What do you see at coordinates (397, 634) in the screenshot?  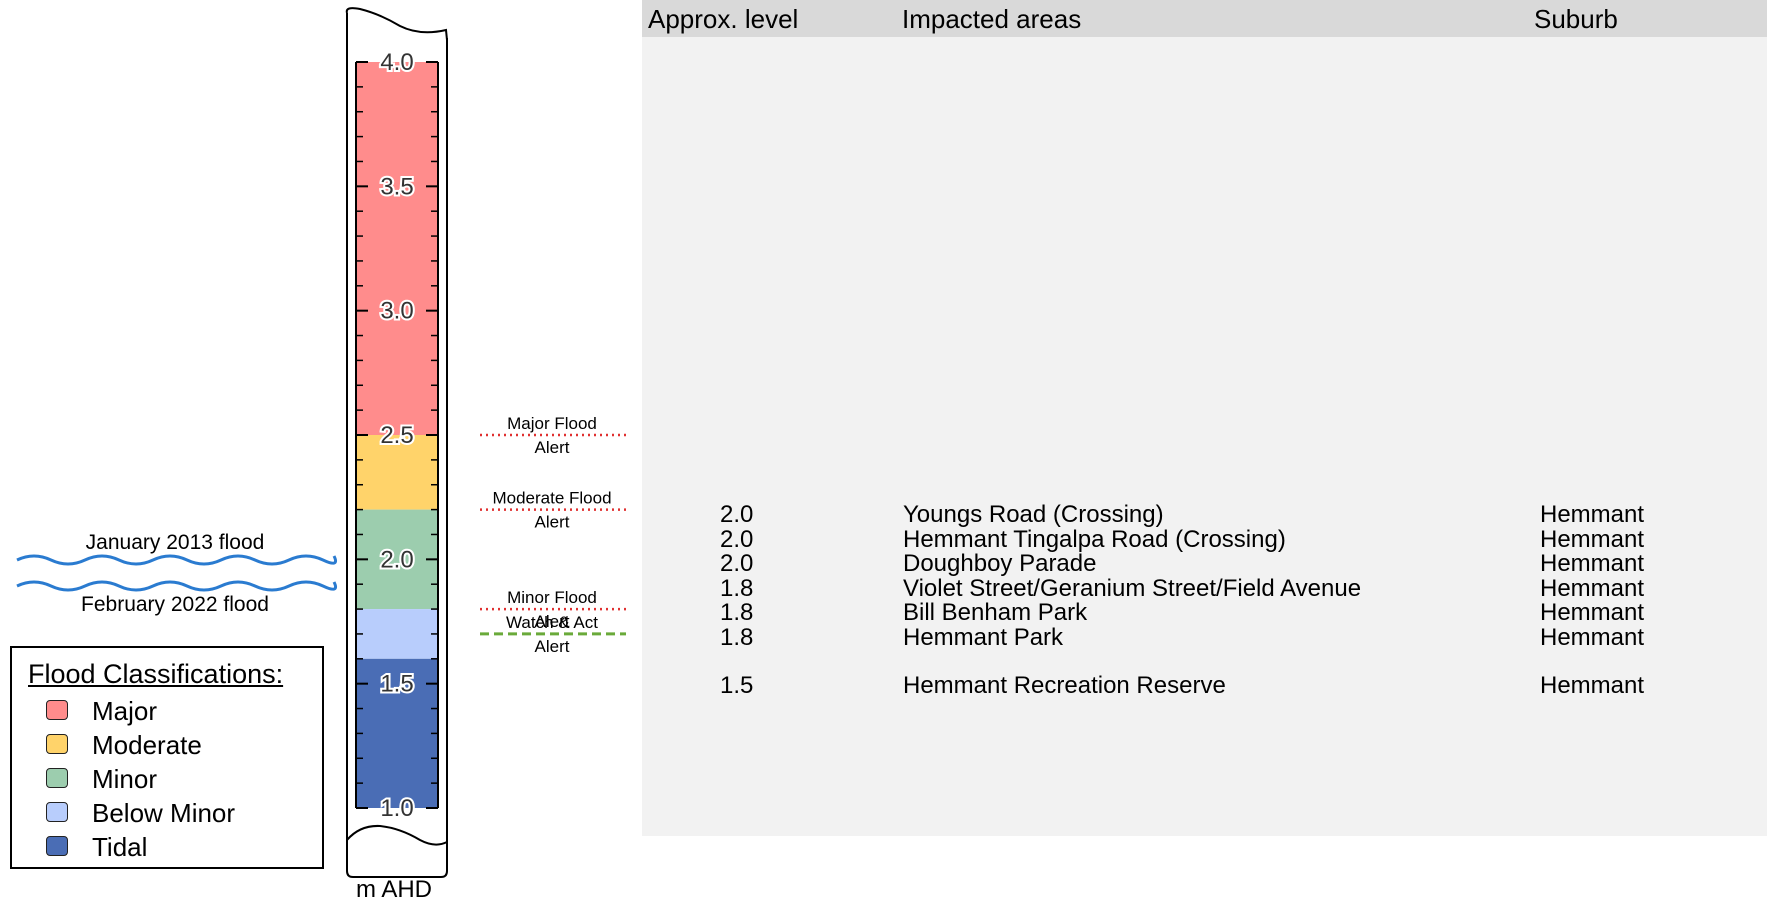 I see `band-below-minor` at bounding box center [397, 634].